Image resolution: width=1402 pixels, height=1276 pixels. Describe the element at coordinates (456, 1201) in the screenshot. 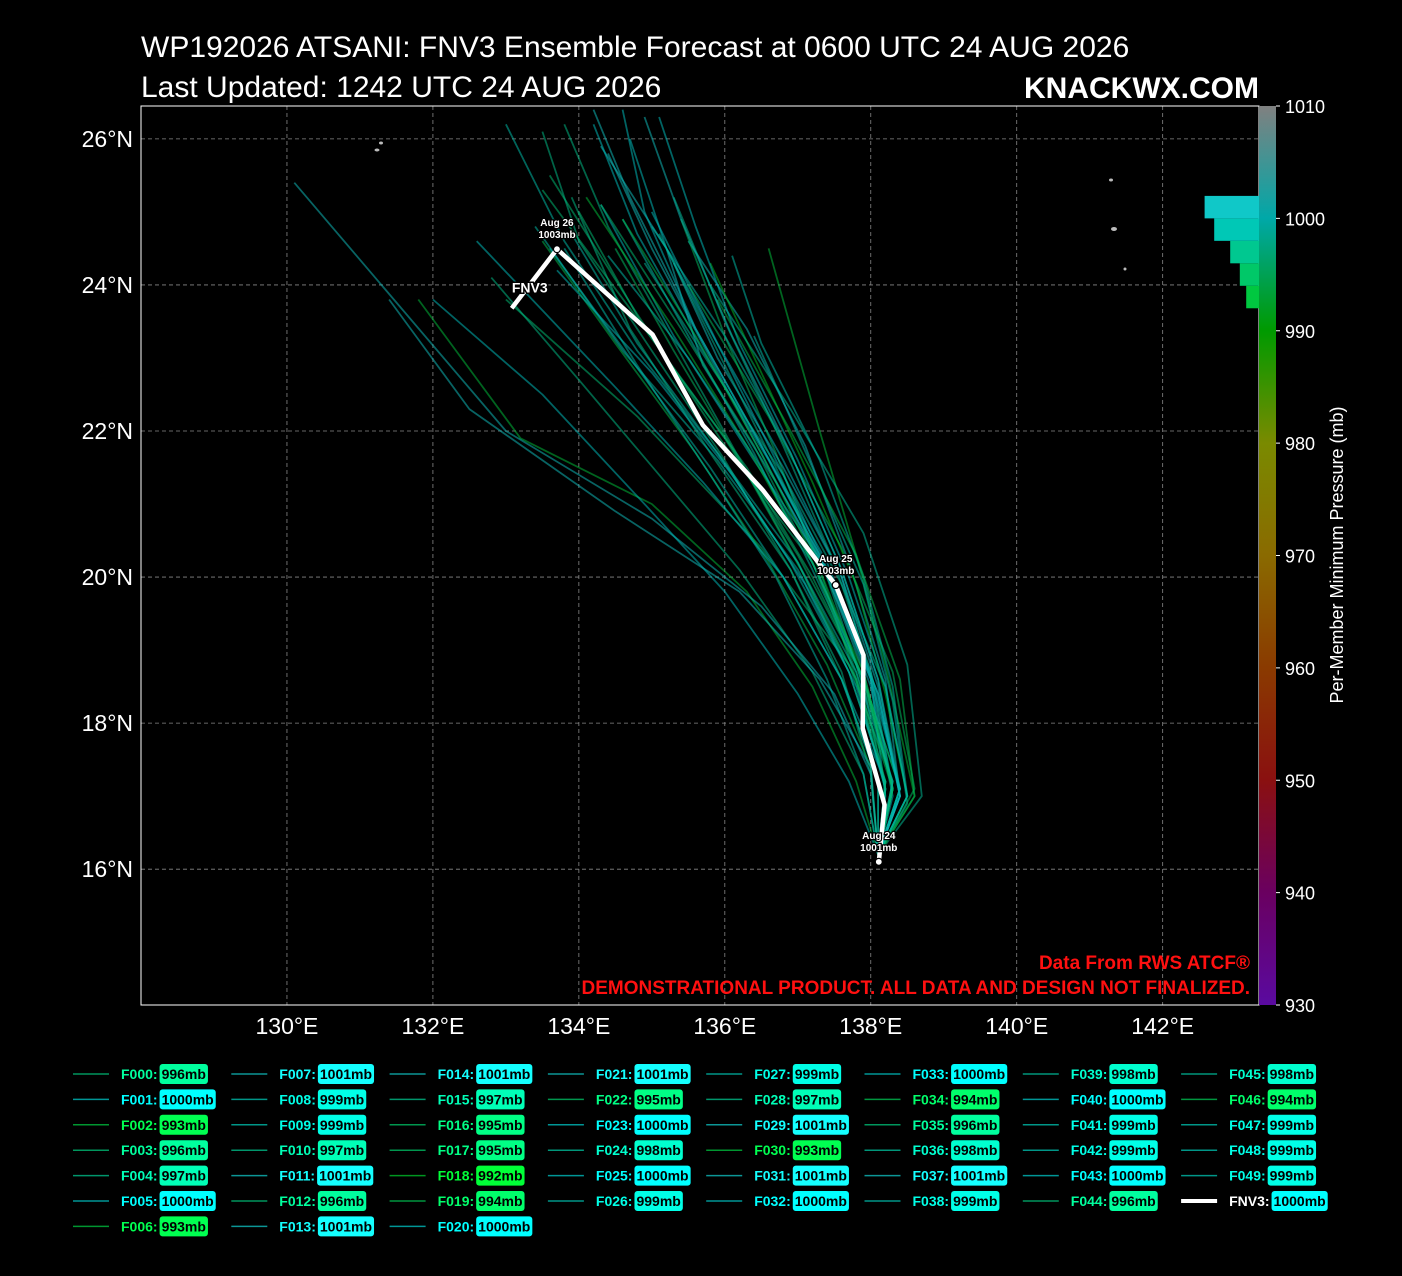

I see `legend-name: F019:` at that location.